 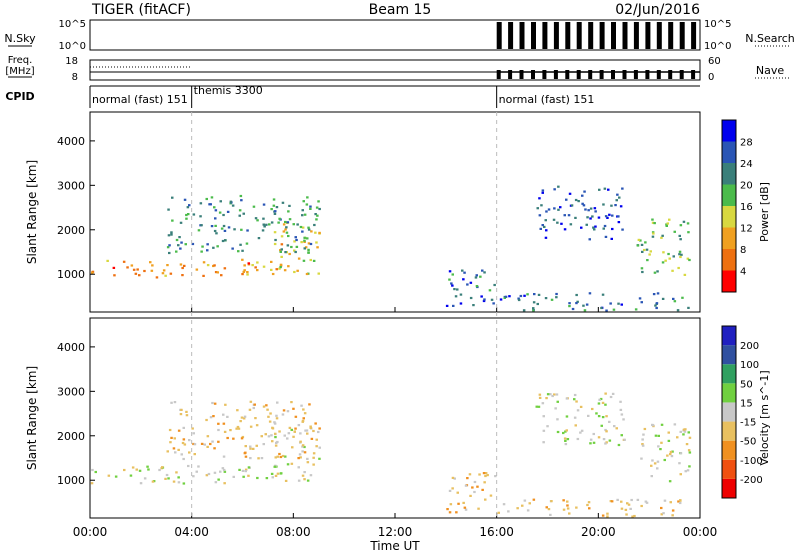 What do you see at coordinates (20, 38) in the screenshot?
I see `nsky-label: N.Sky` at bounding box center [20, 38].